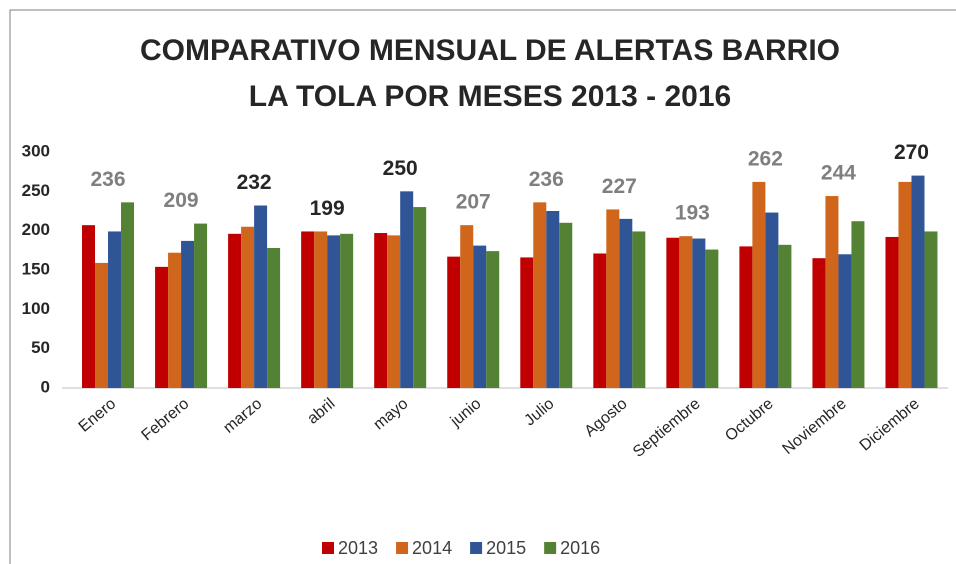 The width and height of the screenshot is (956, 564). What do you see at coordinates (580, 548) in the screenshot?
I see `legend-label: 2016` at bounding box center [580, 548].